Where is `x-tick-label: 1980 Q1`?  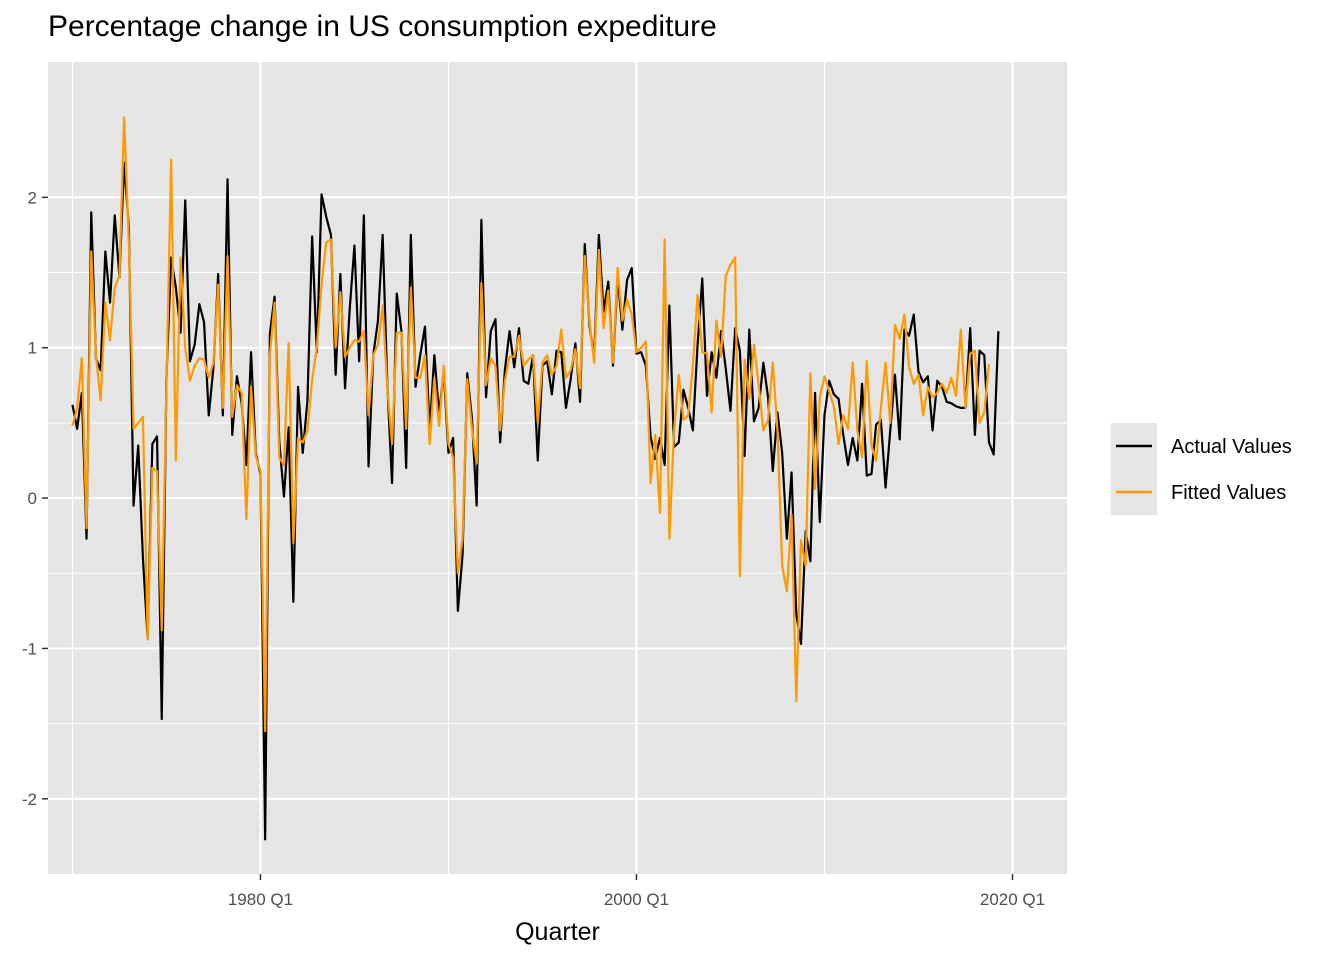
x-tick-label: 1980 Q1 is located at coordinates (260, 899).